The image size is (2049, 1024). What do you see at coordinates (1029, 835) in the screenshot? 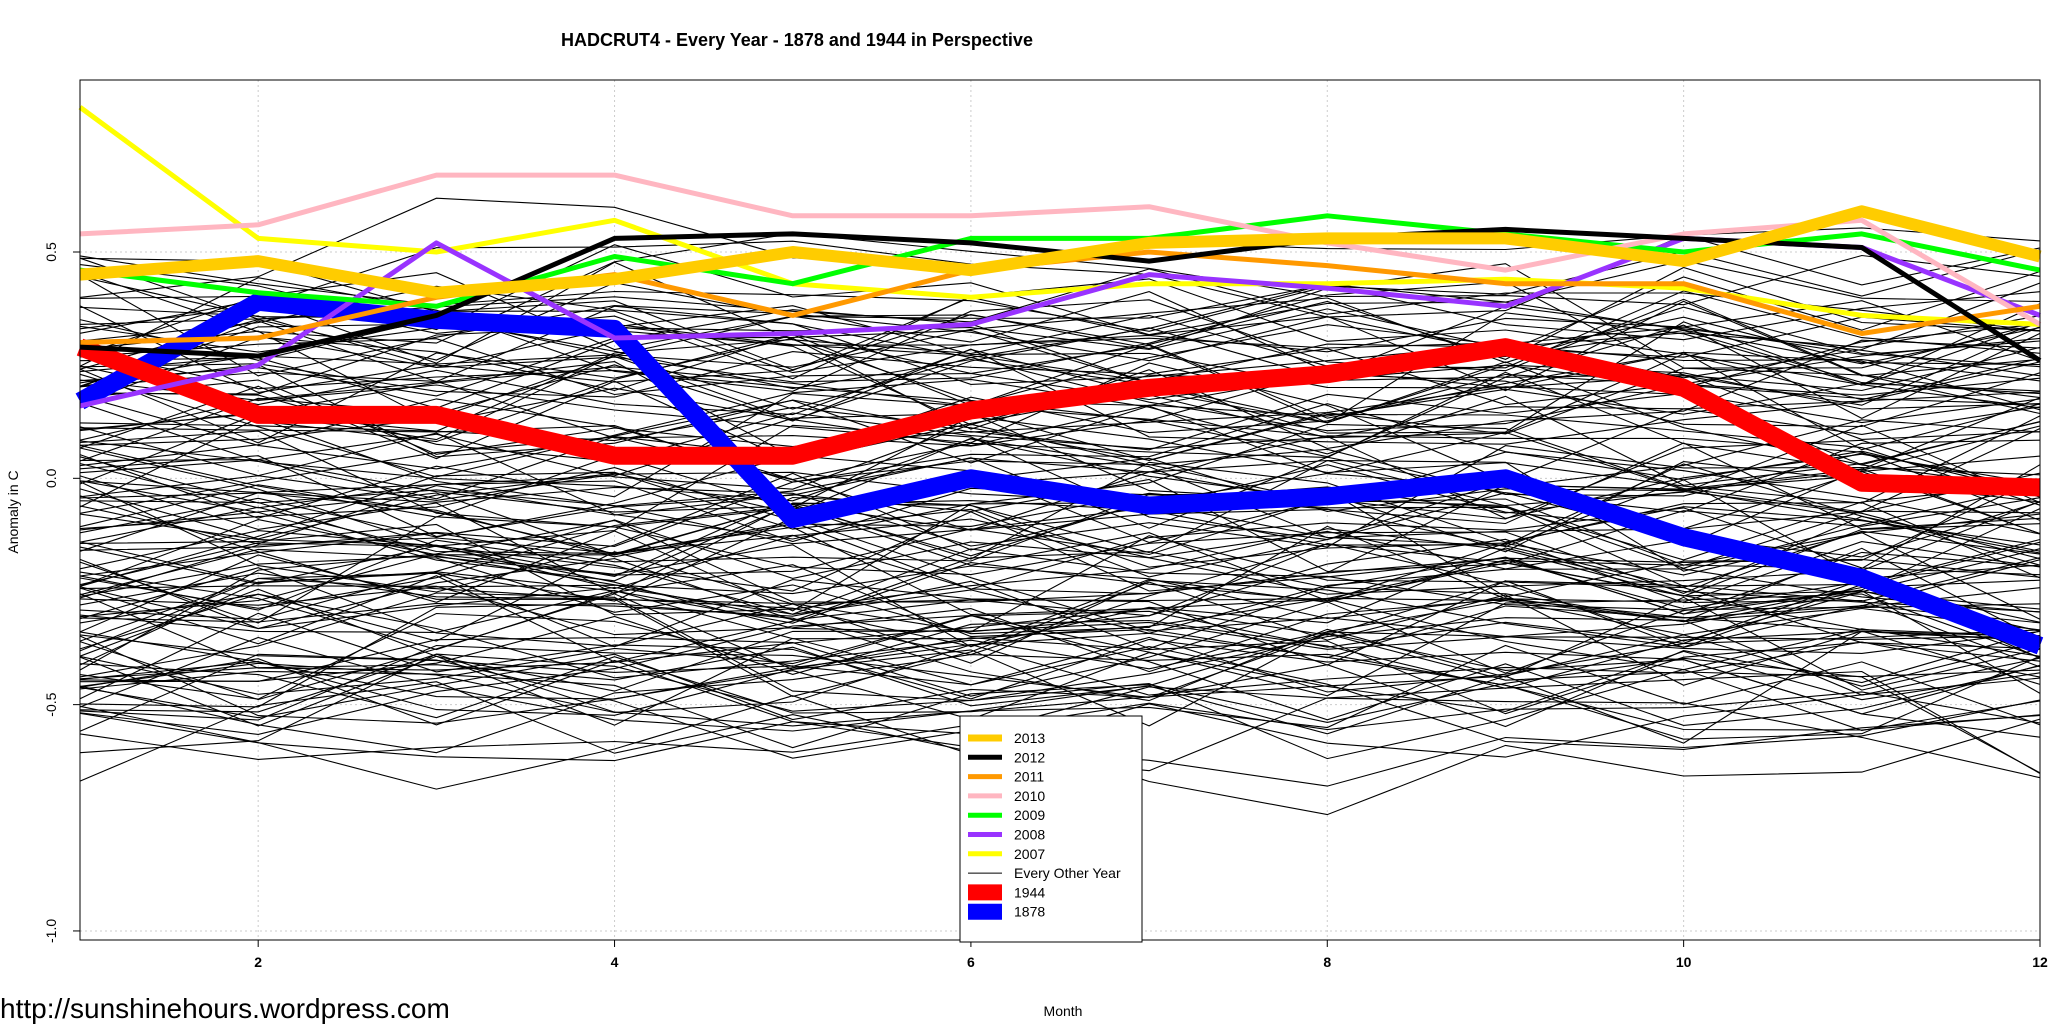
I see `legend-label: 2008` at bounding box center [1029, 835].